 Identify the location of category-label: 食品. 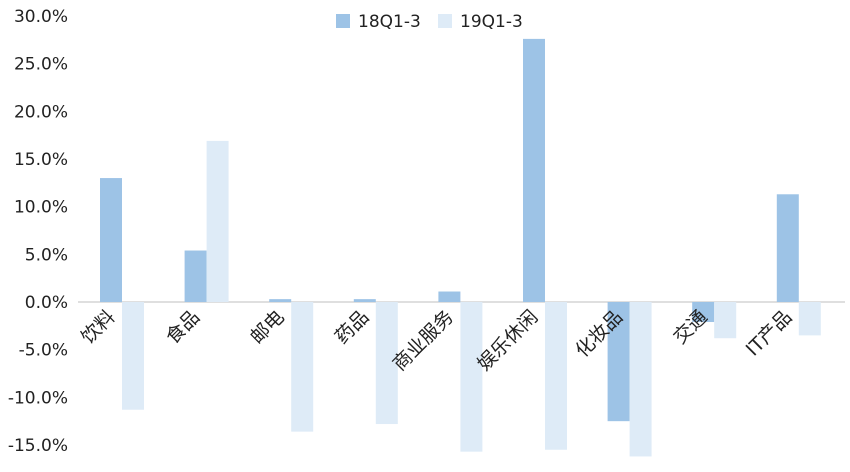
(183, 327).